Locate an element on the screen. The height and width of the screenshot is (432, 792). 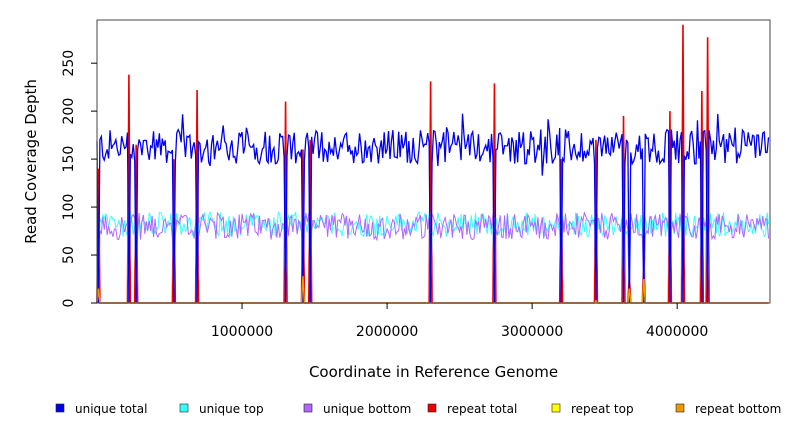
x-tick-label: 4000000 is located at coordinates (677, 332).